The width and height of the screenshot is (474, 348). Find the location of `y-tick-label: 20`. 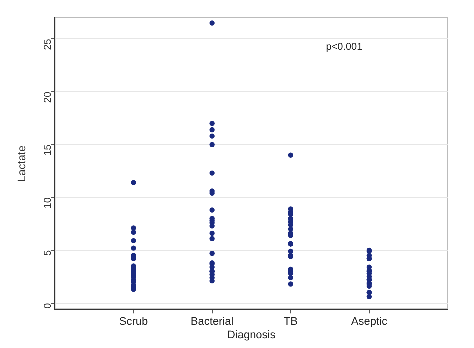

y-tick-label: 20 is located at coordinates (48, 98).